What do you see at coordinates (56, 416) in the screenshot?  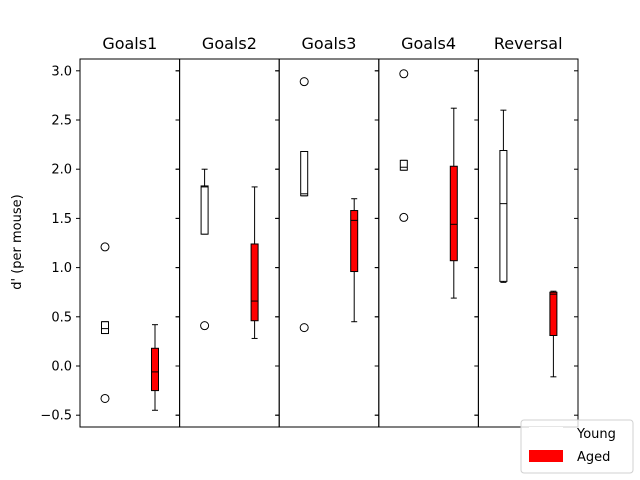 I see `y-tick-label: −0.5` at bounding box center [56, 416].